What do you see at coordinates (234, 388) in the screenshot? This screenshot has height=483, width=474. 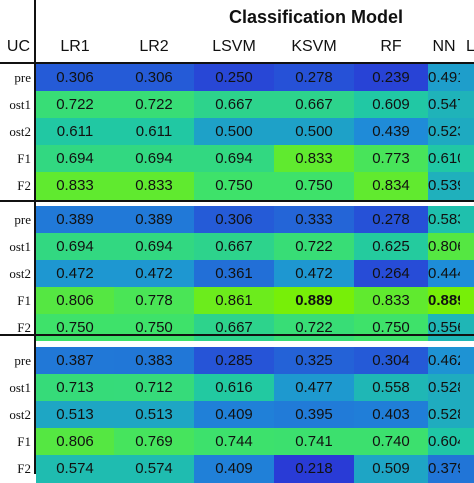 I see `table-cell: 0.616` at bounding box center [234, 388].